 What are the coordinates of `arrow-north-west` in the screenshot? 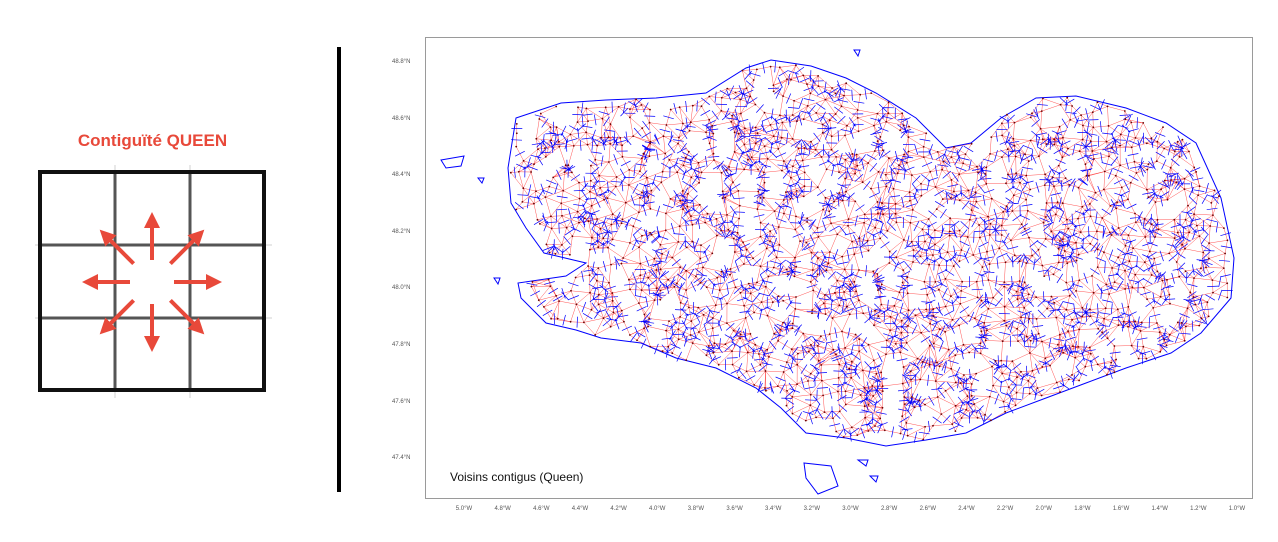 It's located at (117, 247).